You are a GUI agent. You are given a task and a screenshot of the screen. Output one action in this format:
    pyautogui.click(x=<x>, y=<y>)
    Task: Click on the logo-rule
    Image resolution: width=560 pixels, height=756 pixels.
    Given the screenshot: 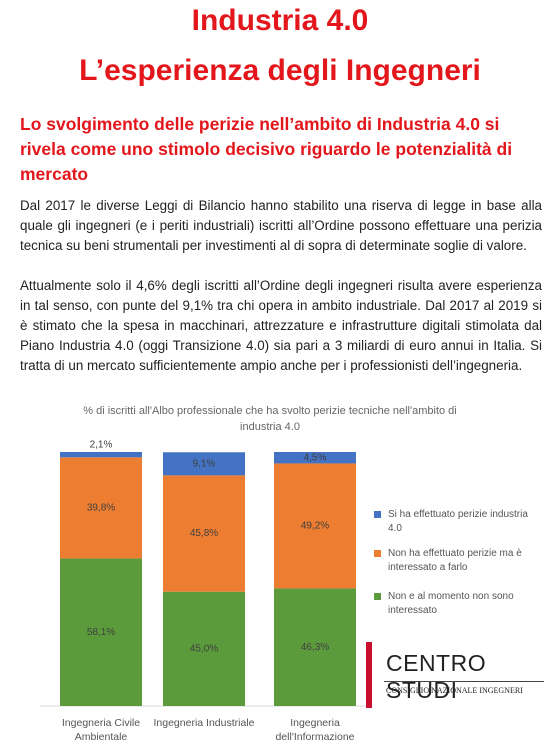 What is the action you would take?
    pyautogui.click(x=464, y=681)
    